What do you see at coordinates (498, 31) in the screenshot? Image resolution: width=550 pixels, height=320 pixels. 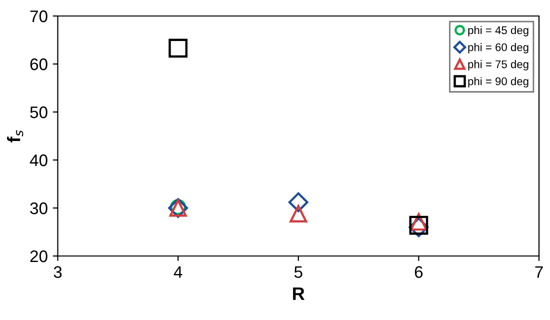 I see `legend-label: phi = 45 deg` at bounding box center [498, 31].